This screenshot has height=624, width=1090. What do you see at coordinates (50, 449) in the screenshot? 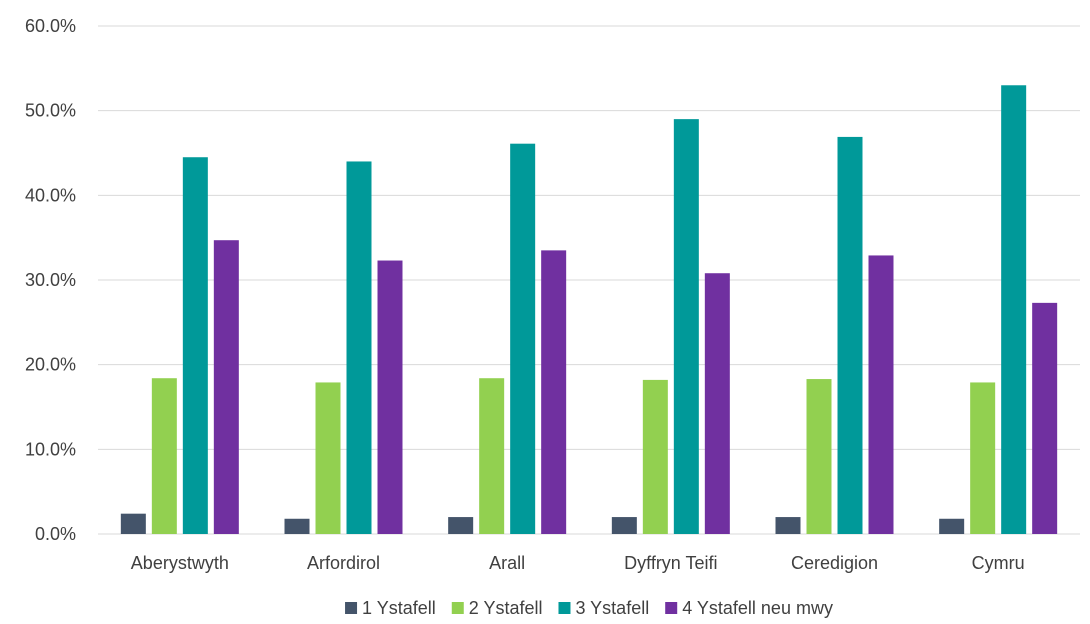
I see `y-tick-label: 10.0%` at bounding box center [50, 449].